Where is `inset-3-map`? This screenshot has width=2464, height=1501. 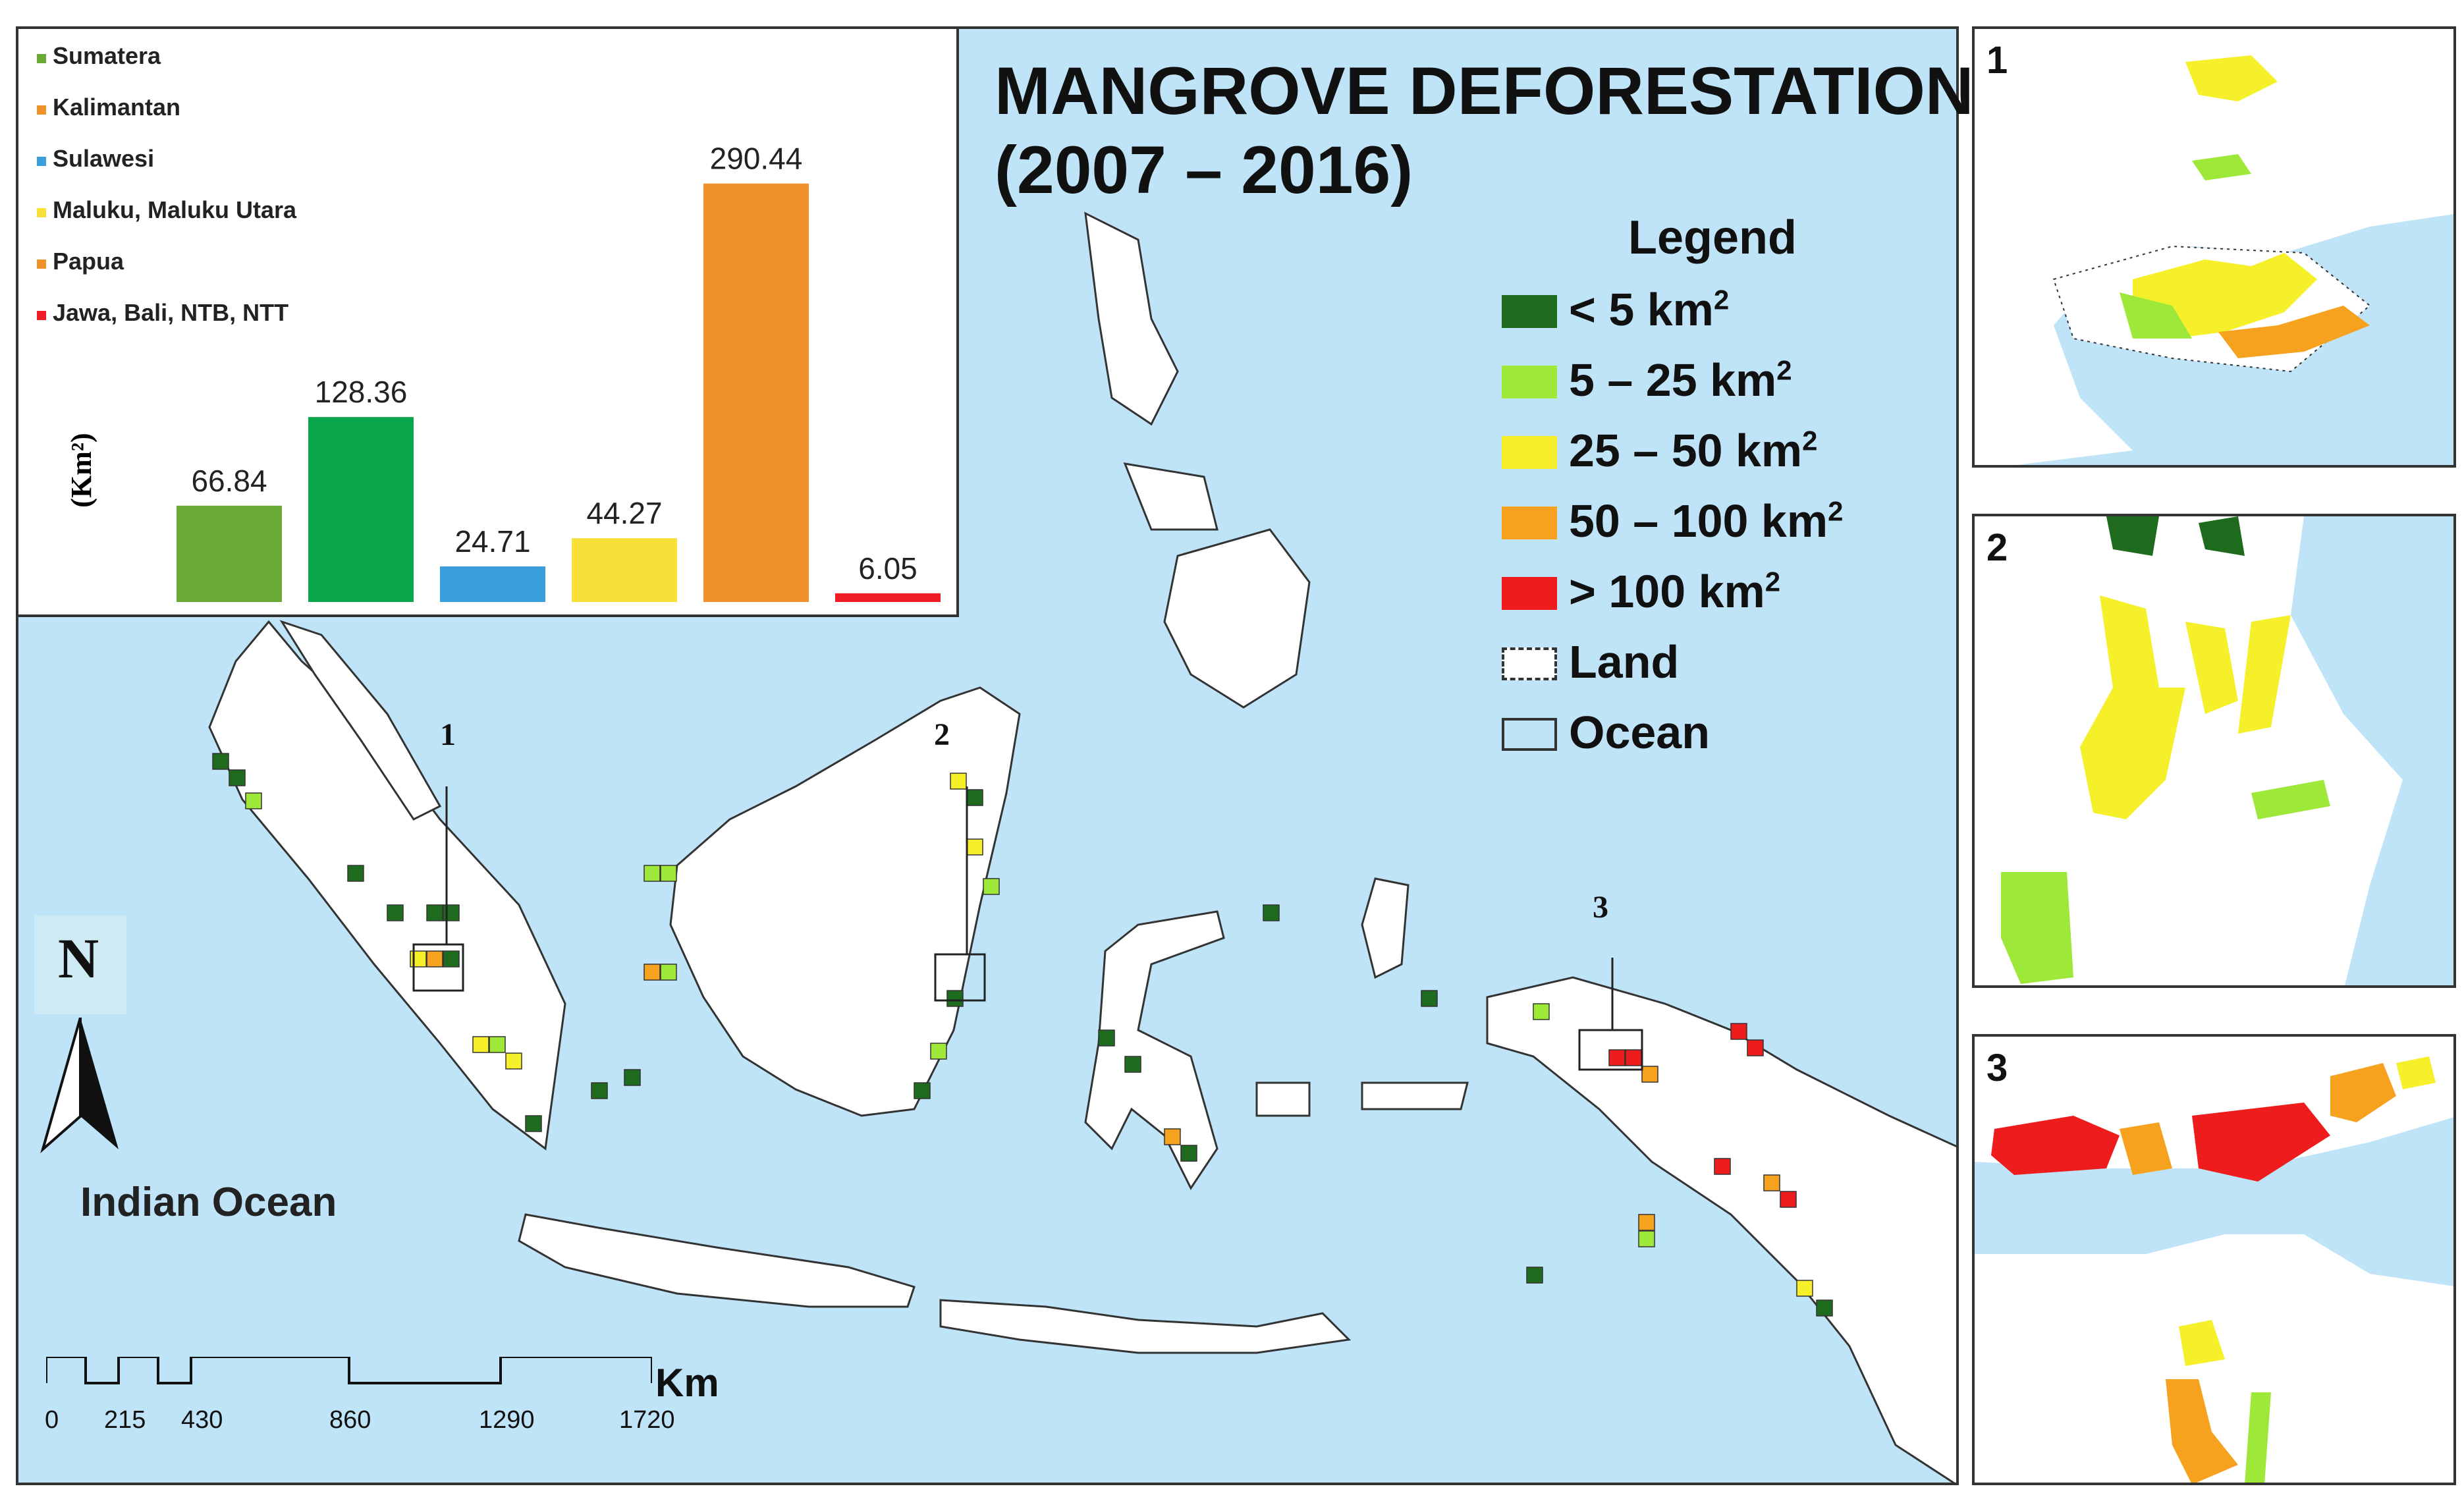 inset-3-map is located at coordinates (2214, 1260).